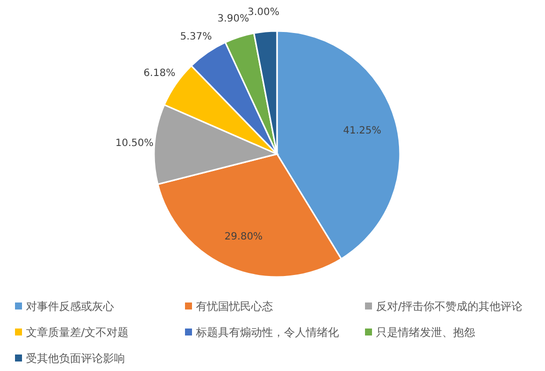 This screenshot has width=545, height=371. Describe the element at coordinates (425, 332) in the screenshot. I see `legend-label: 只是情绪发泄、抱怨` at that location.